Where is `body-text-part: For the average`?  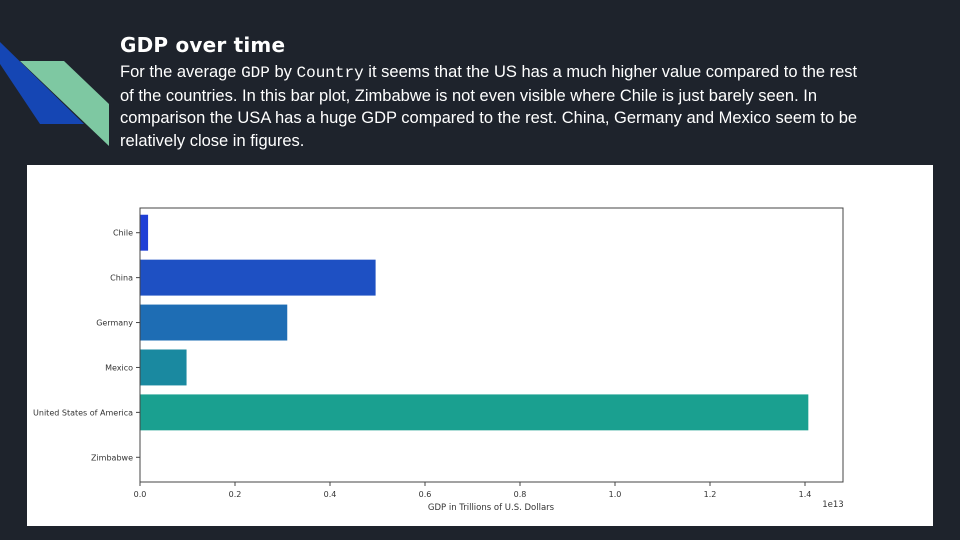 body-text-part: For the average is located at coordinates (181, 72).